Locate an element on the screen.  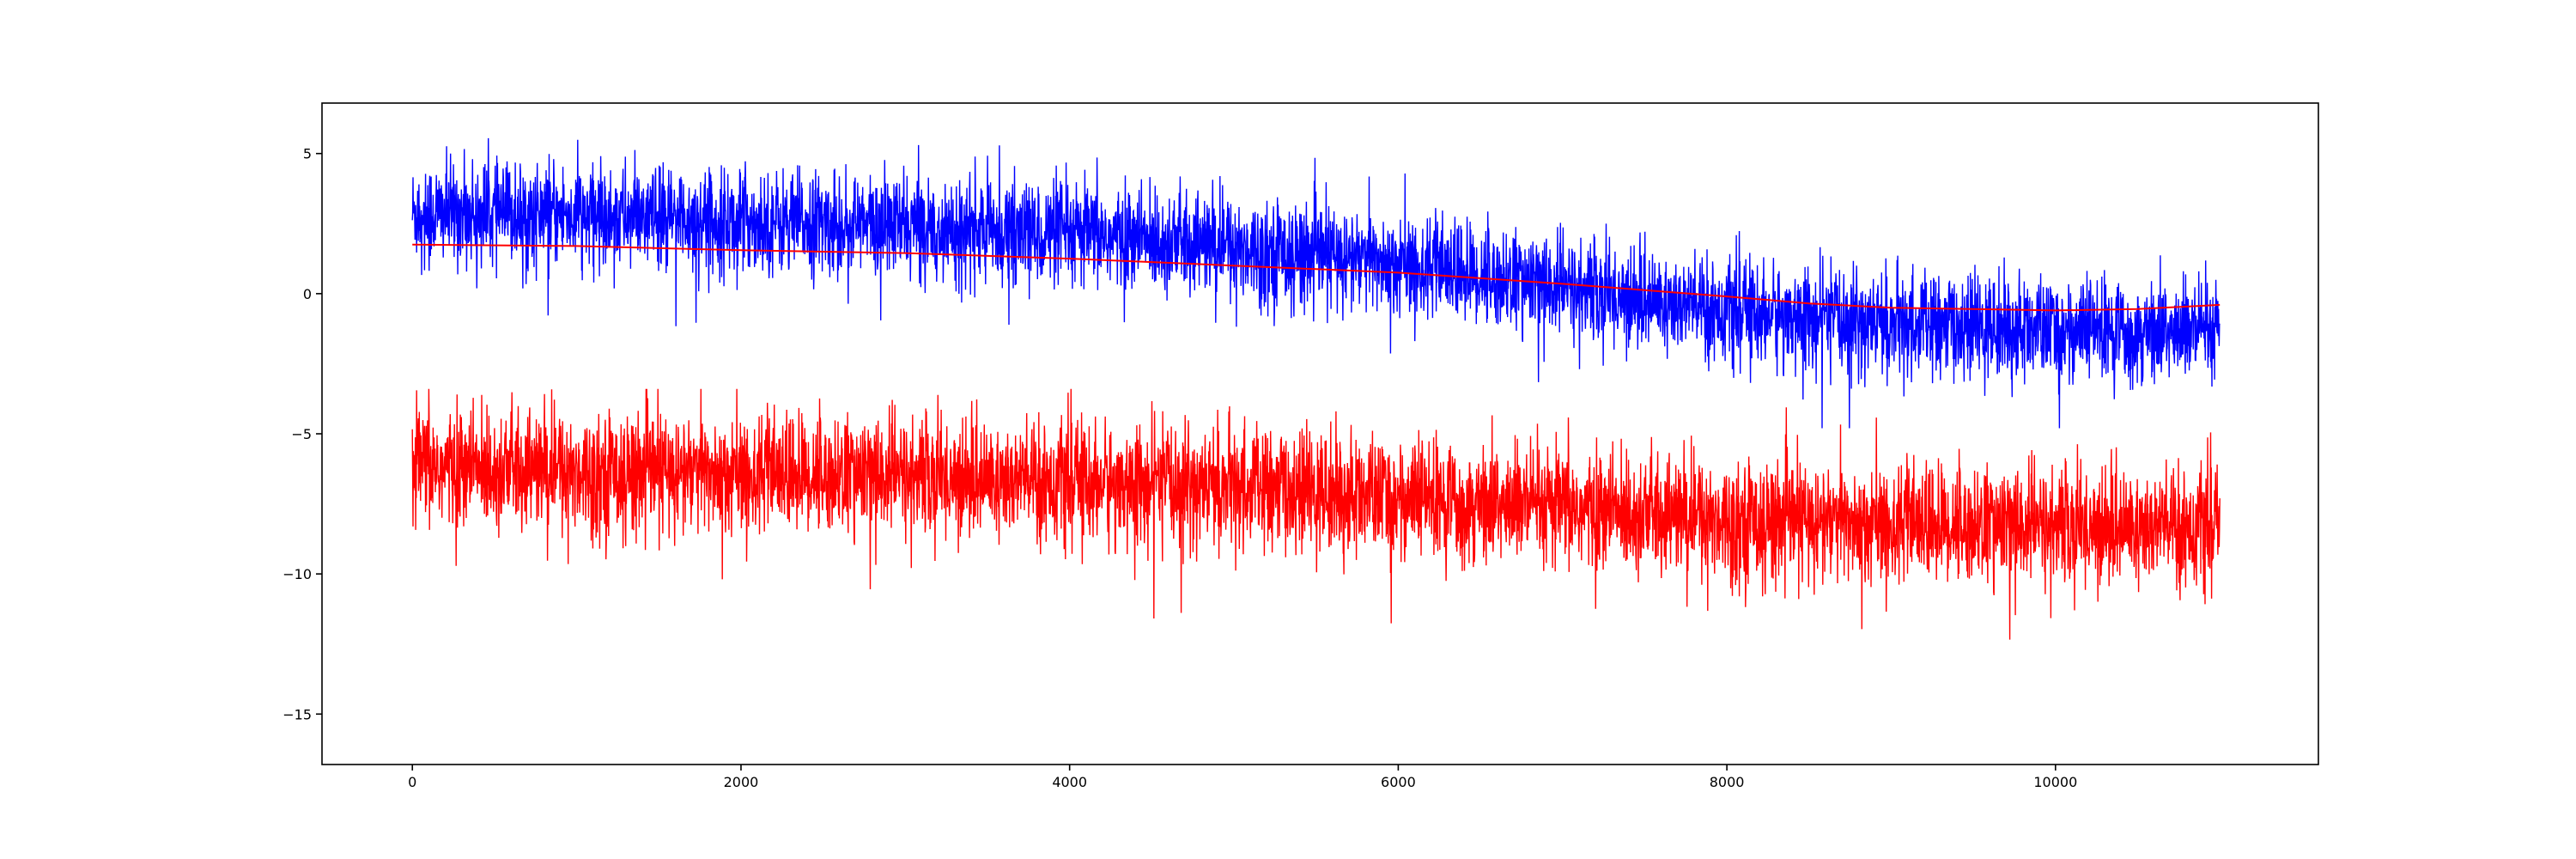
x-tick-label: 6000 is located at coordinates (1398, 782).